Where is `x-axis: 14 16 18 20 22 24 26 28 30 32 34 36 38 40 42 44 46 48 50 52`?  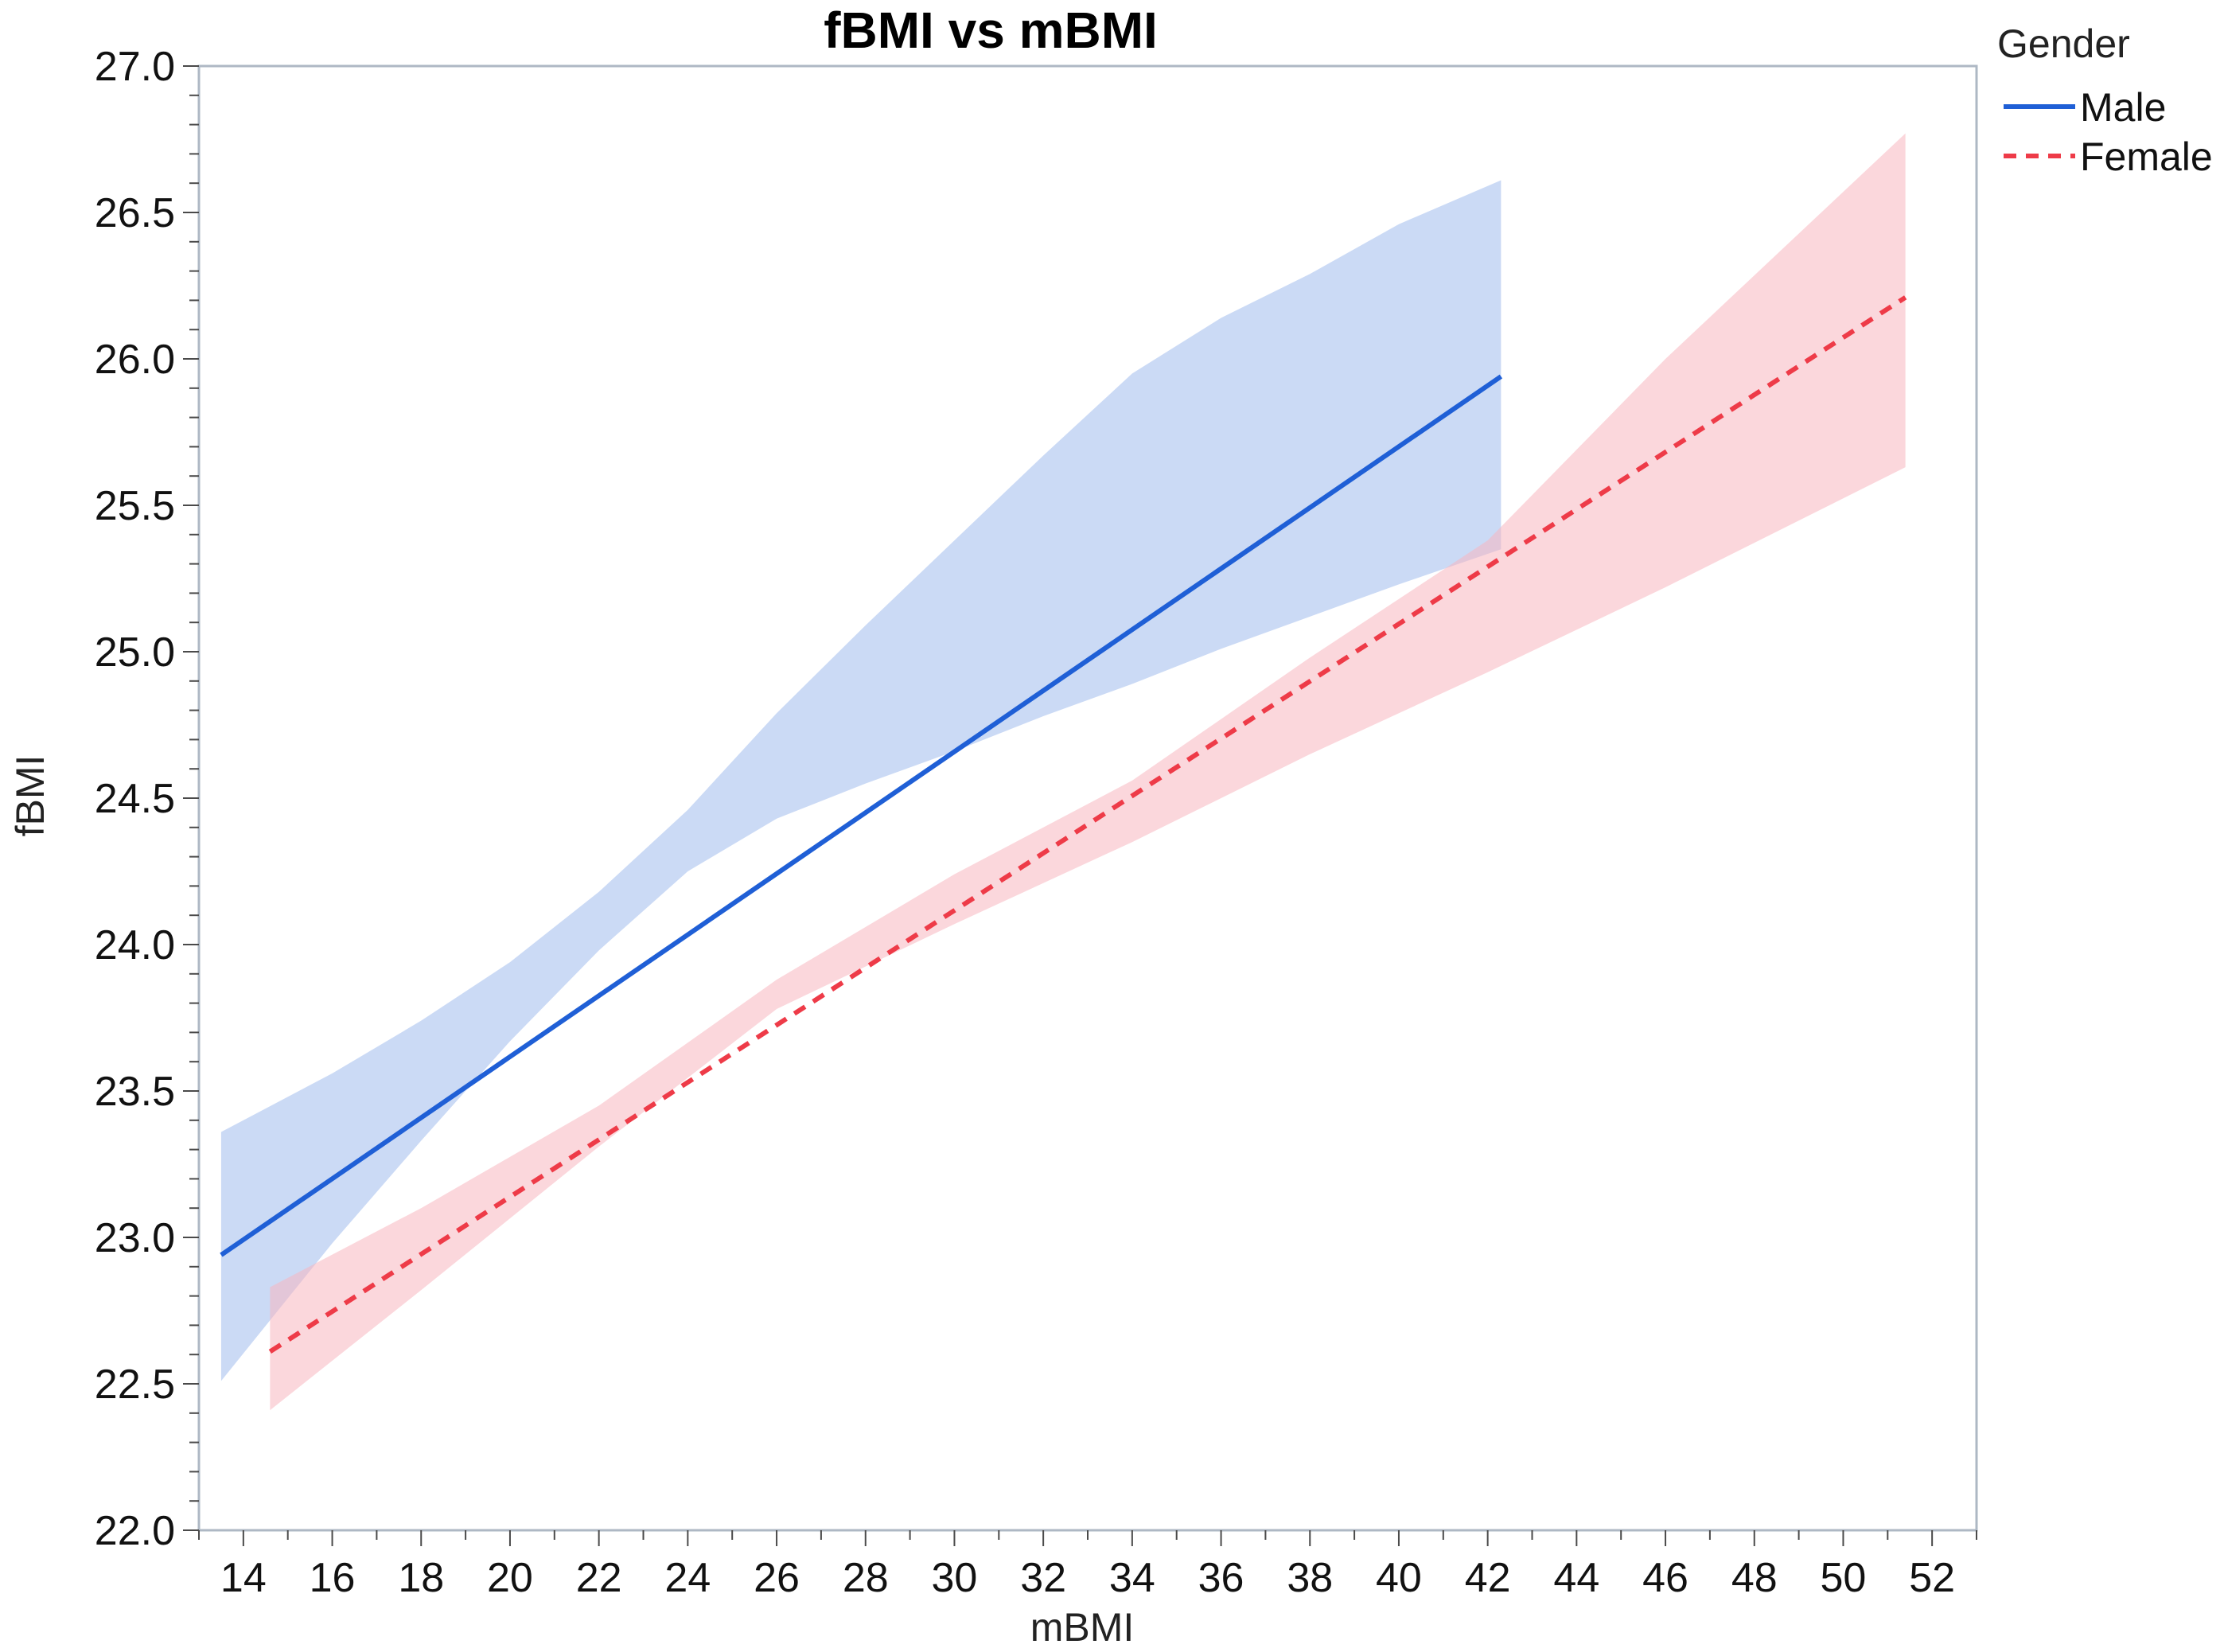
x-axis: 14 16 18 20 22 24 26 28 30 32 34 36 38 40 42 44 46 48 50 52 is located at coordinates (1087, 1566).